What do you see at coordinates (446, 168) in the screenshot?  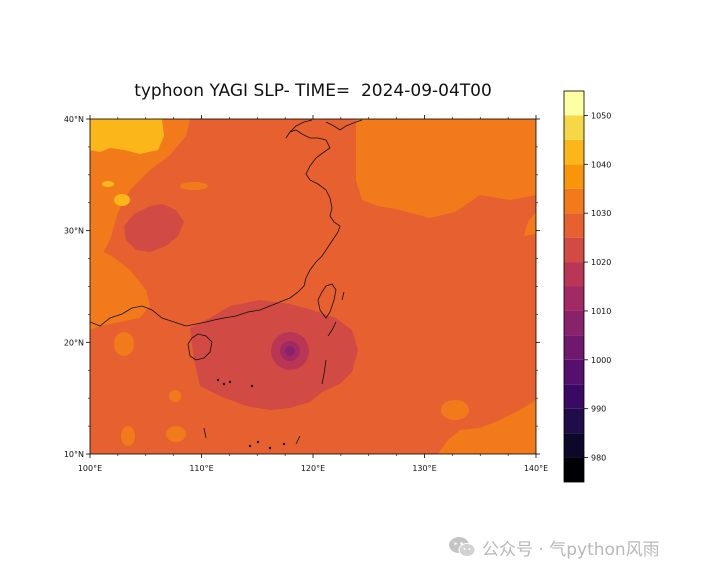 I see `field-1030-northeast` at bounding box center [446, 168].